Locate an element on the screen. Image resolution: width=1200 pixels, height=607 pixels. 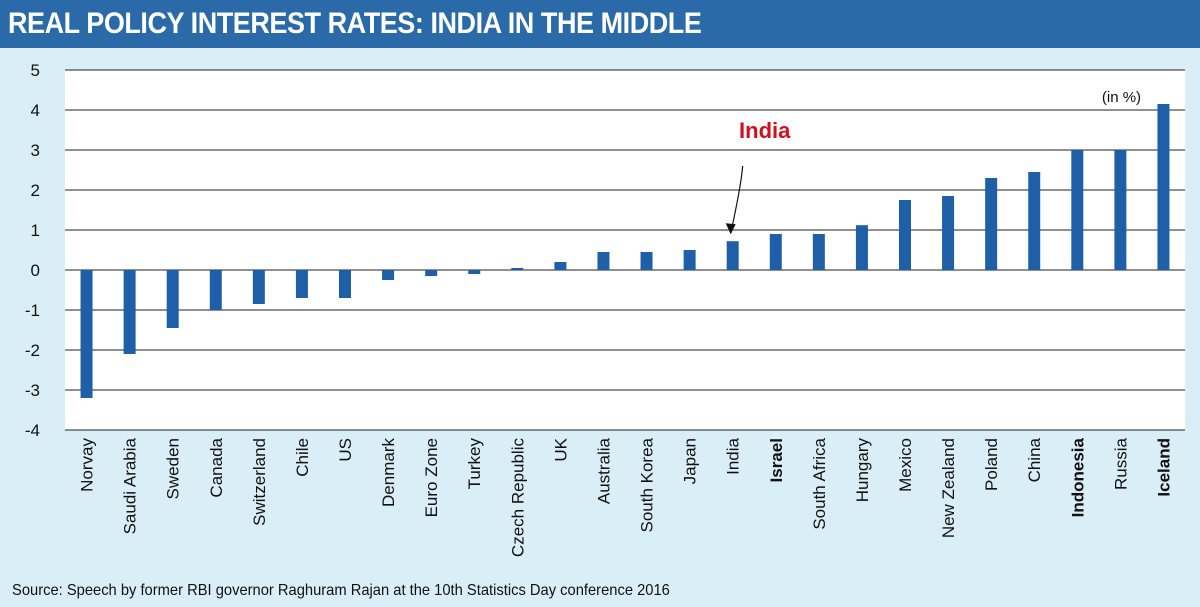
x-tick-label: Norvay is located at coordinates (87, 465).